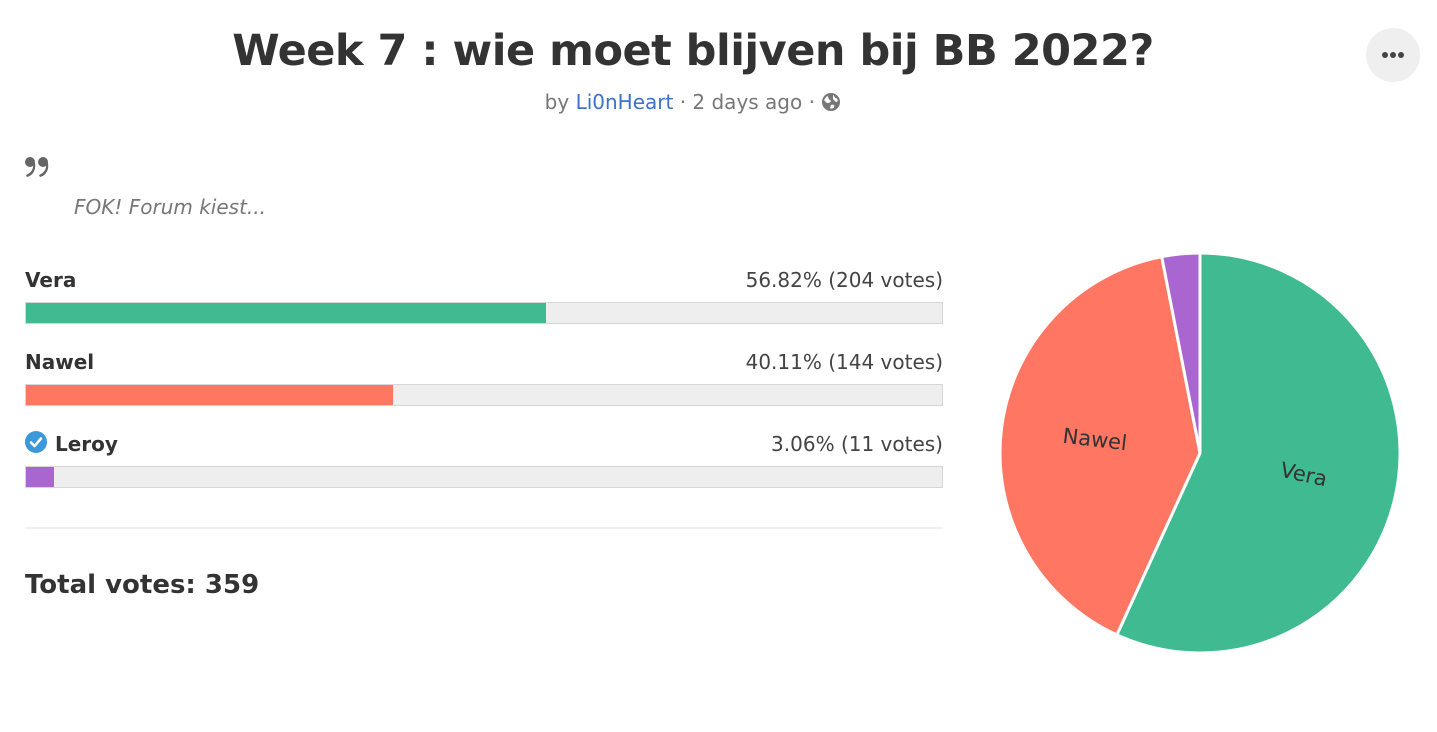 This screenshot has height=732, width=1437. Describe the element at coordinates (747, 102) in the screenshot. I see `time-ago: 2 days ago` at that location.